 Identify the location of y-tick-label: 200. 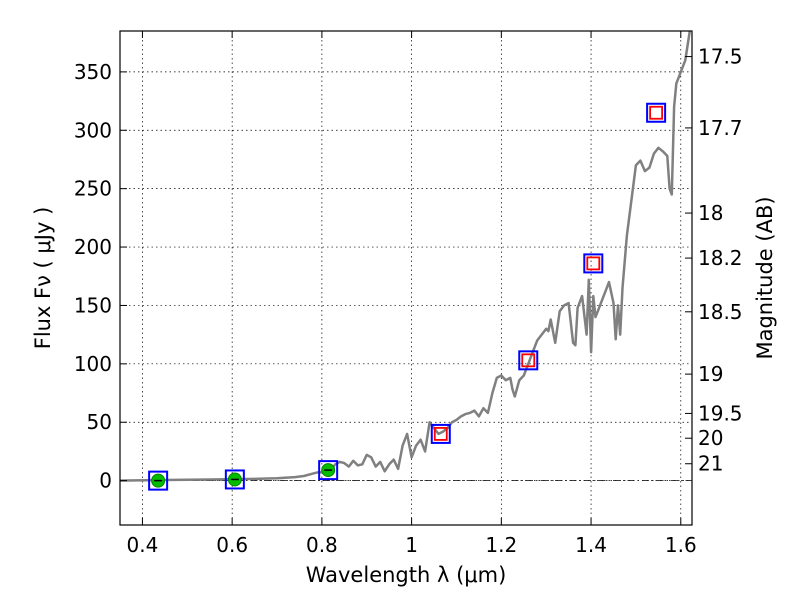
(93, 247).